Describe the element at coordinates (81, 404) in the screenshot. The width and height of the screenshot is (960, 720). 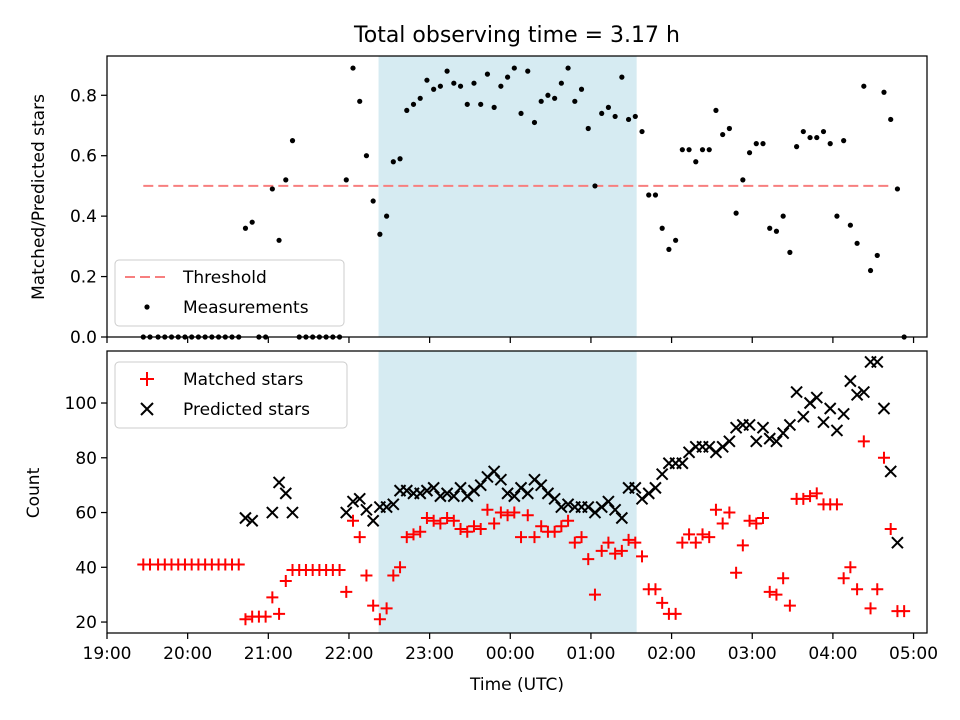
I see `y-tick-label: 100` at that location.